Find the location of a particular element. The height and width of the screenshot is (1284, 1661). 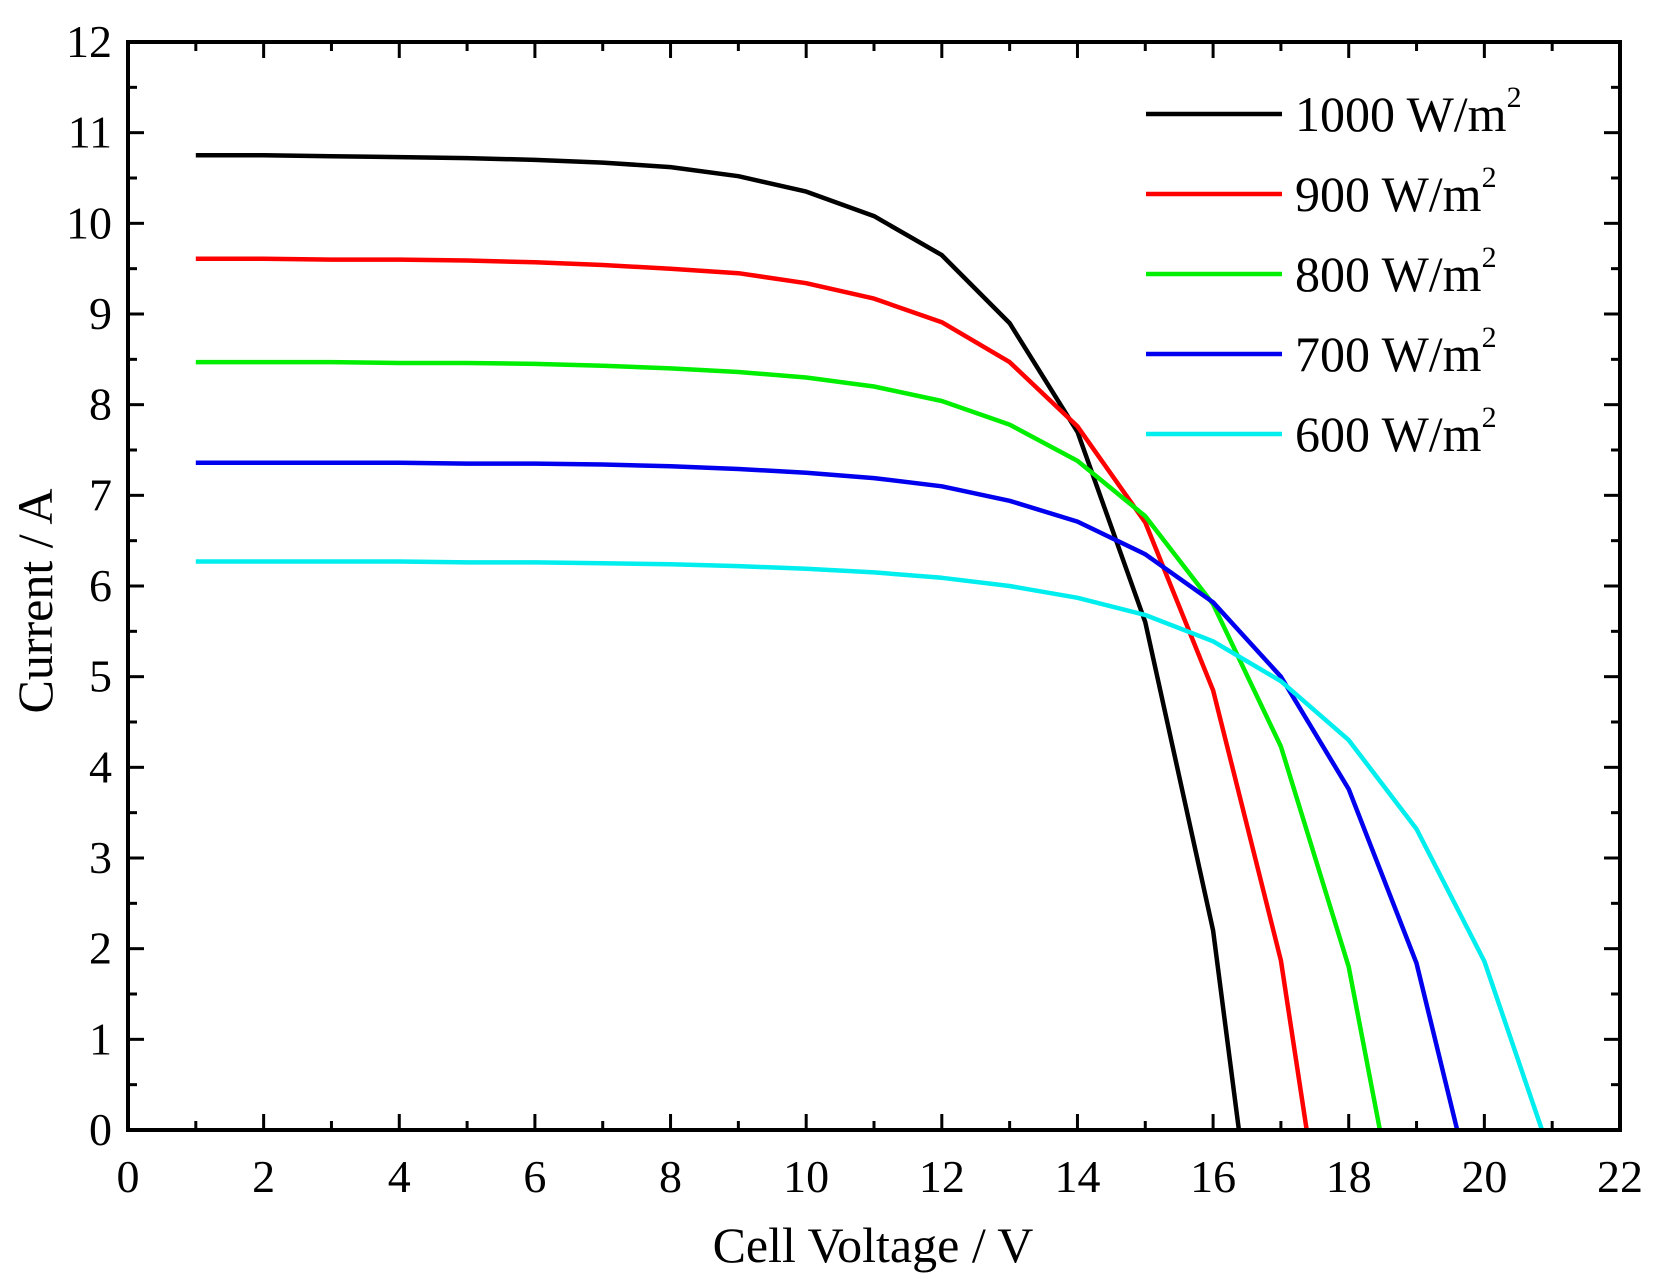

legend-label-2: 900 W/m2 is located at coordinates (1396, 191).